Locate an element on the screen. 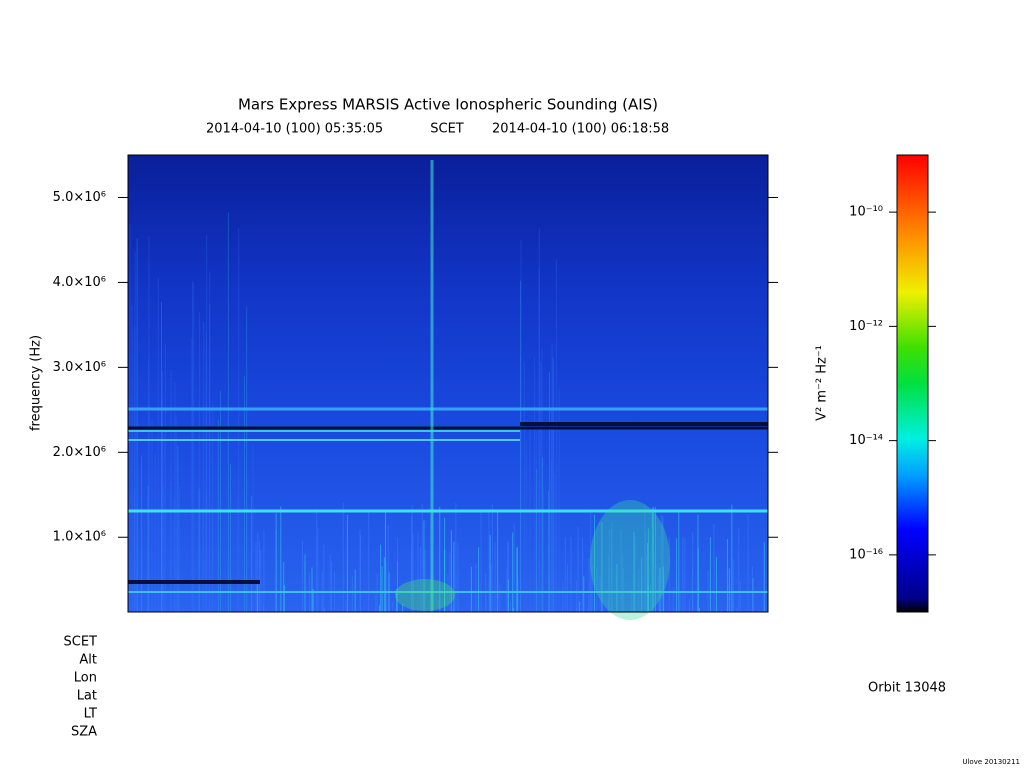  ephemeris-label: Lon is located at coordinates (85, 678).